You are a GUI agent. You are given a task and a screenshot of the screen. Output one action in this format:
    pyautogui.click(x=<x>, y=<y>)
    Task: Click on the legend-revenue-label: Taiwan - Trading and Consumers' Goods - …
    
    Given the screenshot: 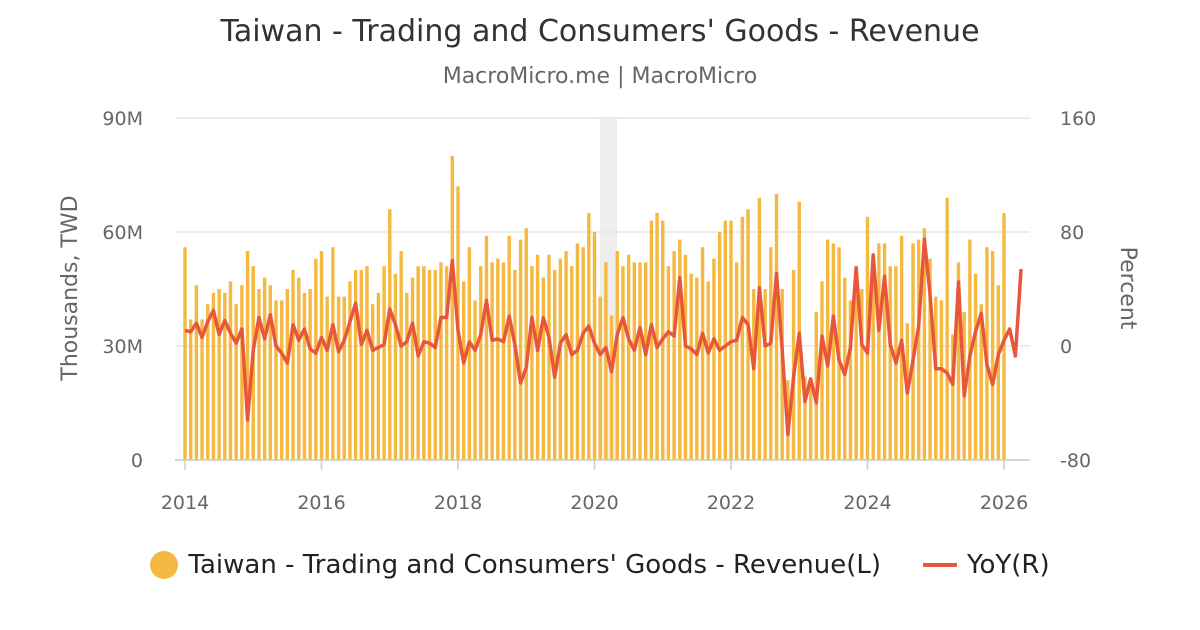 What is the action you would take?
    pyautogui.click(x=535, y=565)
    